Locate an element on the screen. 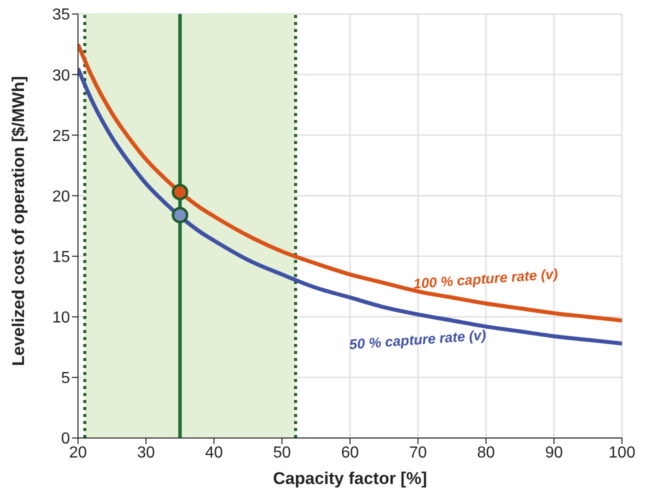  x-tick-label: 50 is located at coordinates (282, 453).